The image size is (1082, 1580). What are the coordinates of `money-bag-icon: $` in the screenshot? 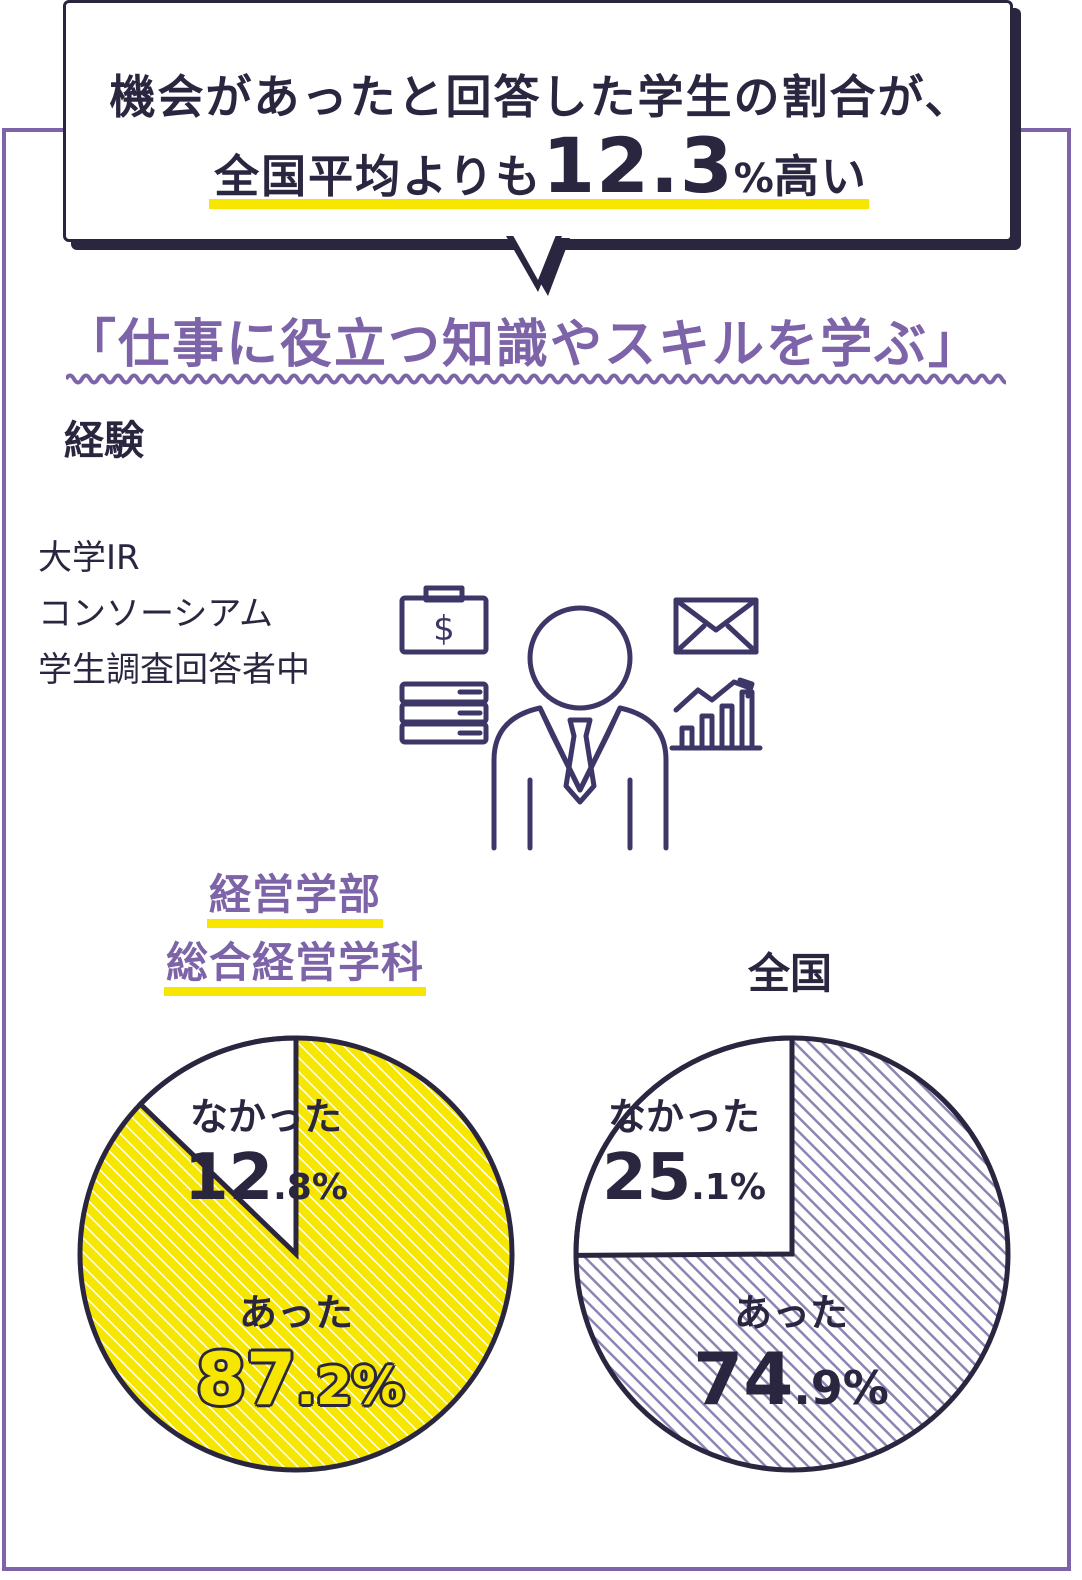 It's located at (444, 620).